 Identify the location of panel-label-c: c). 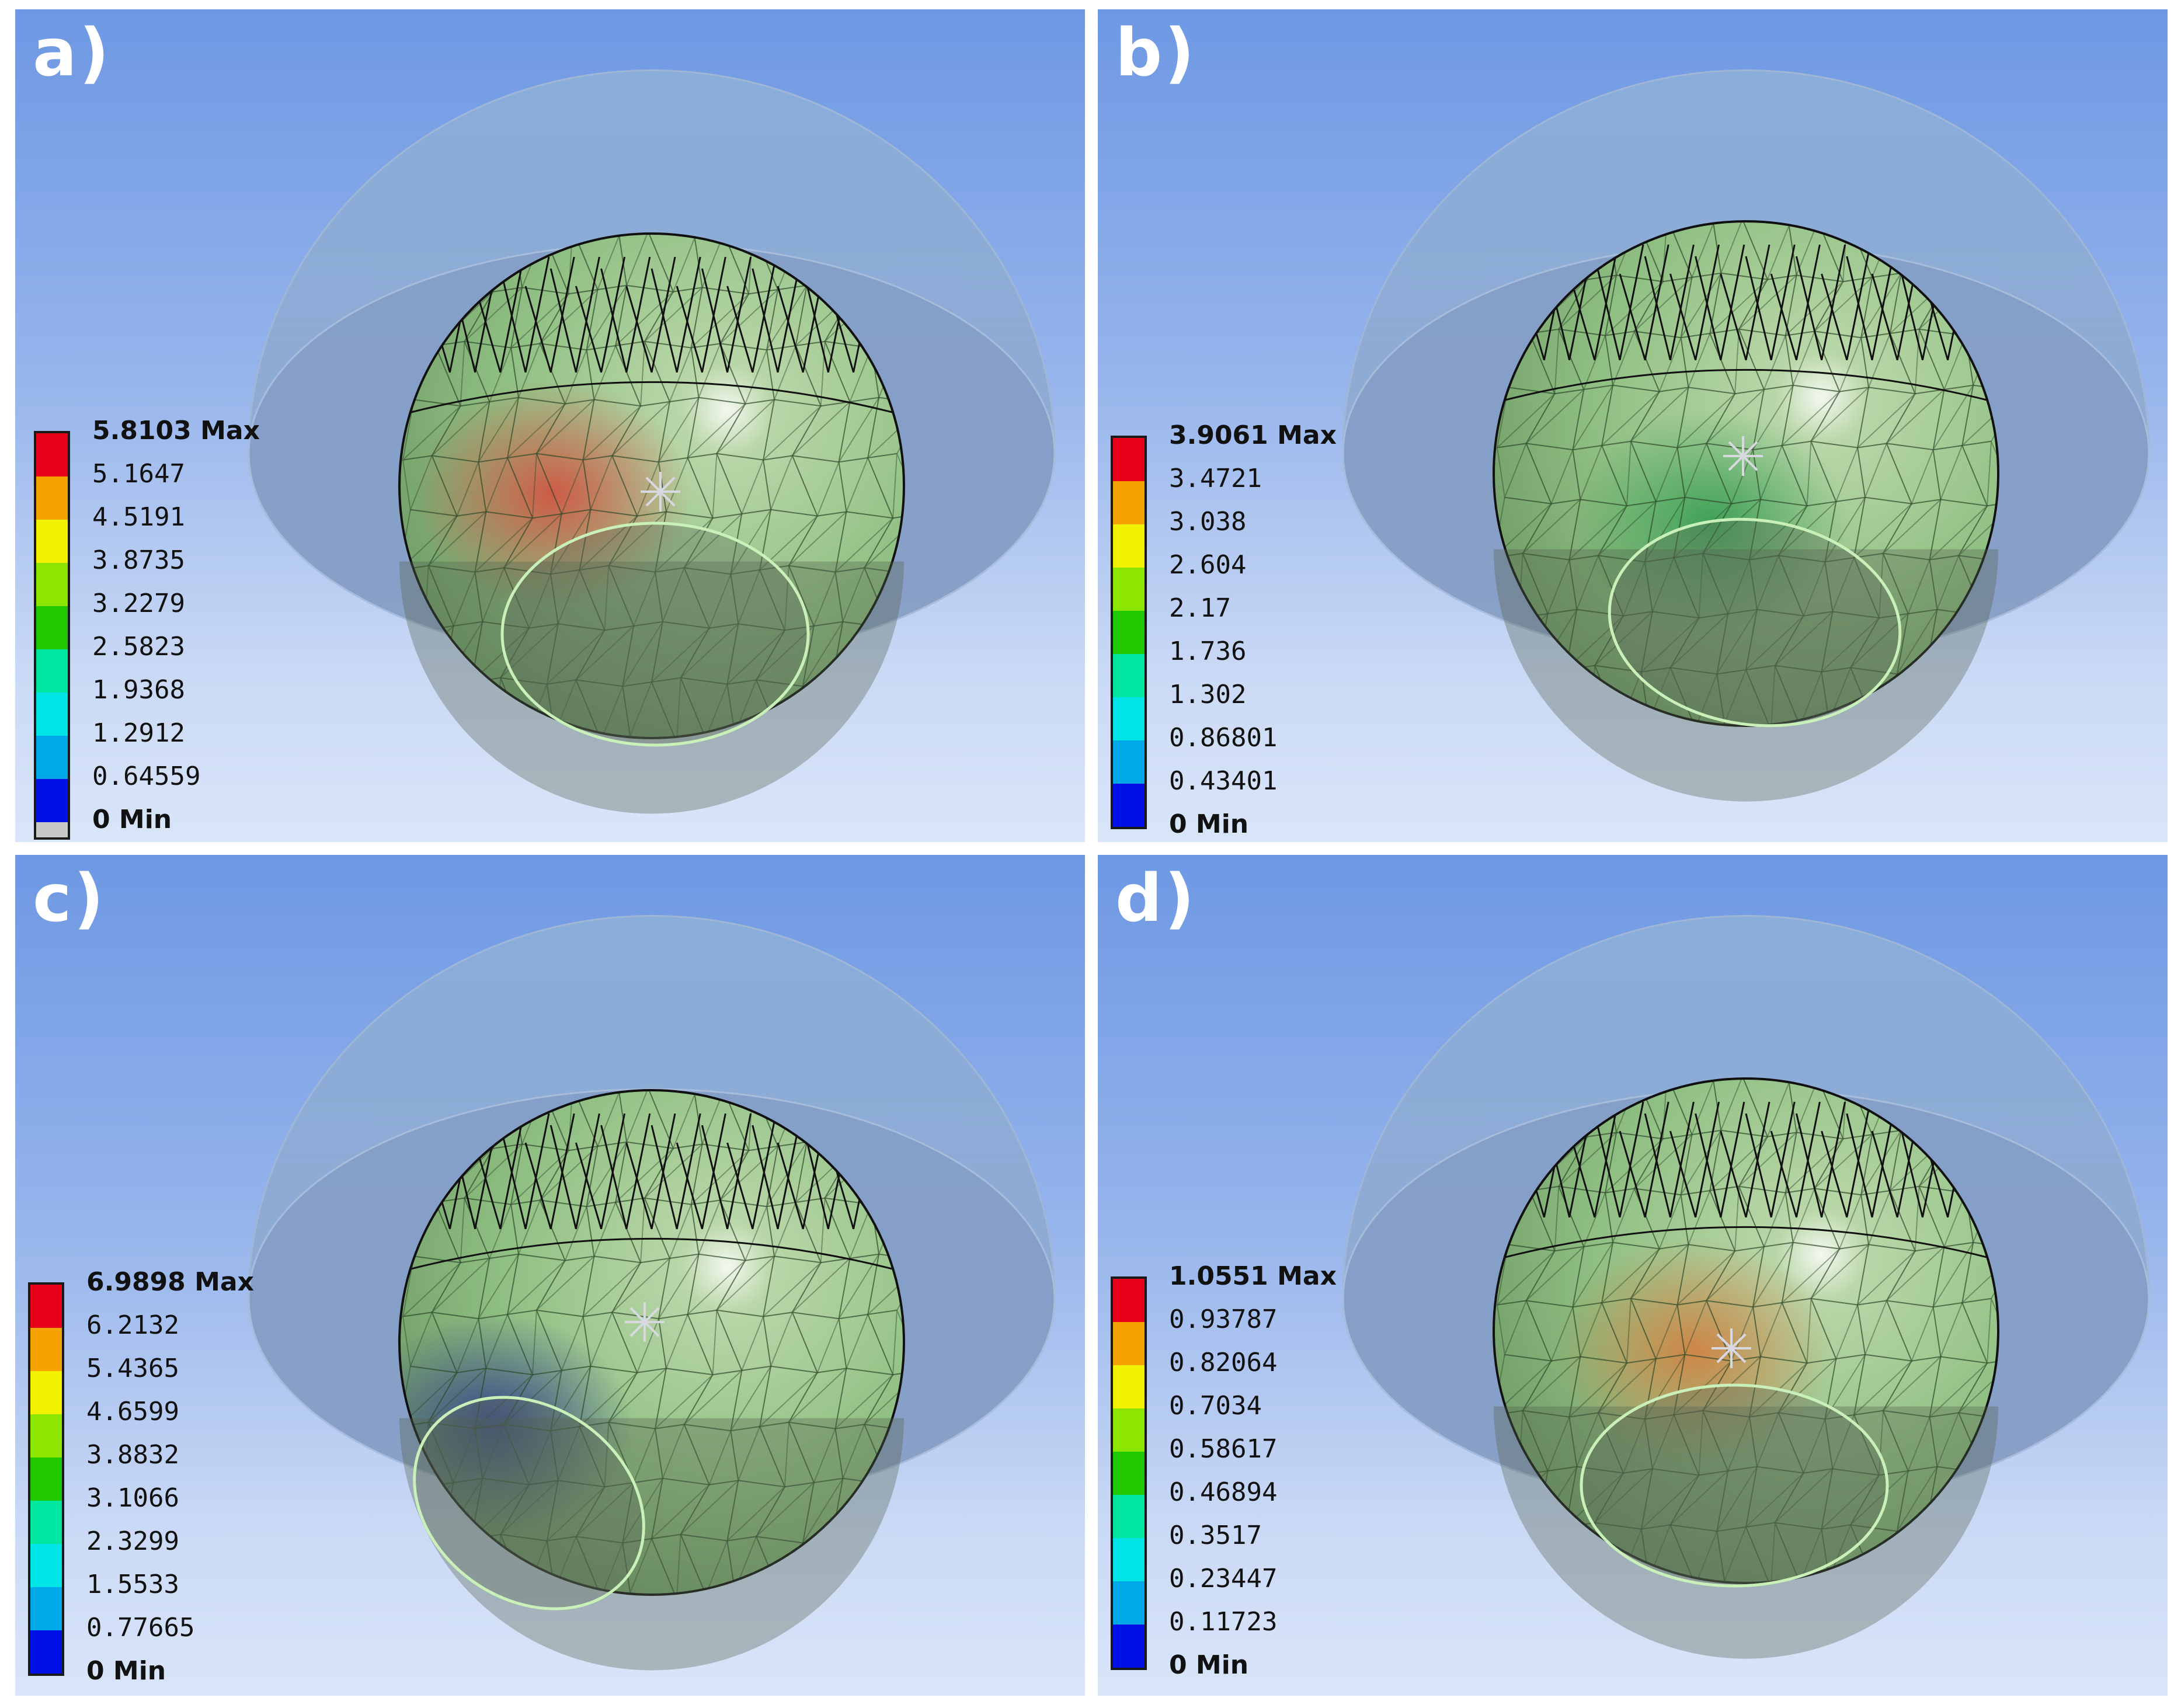
(69, 899).